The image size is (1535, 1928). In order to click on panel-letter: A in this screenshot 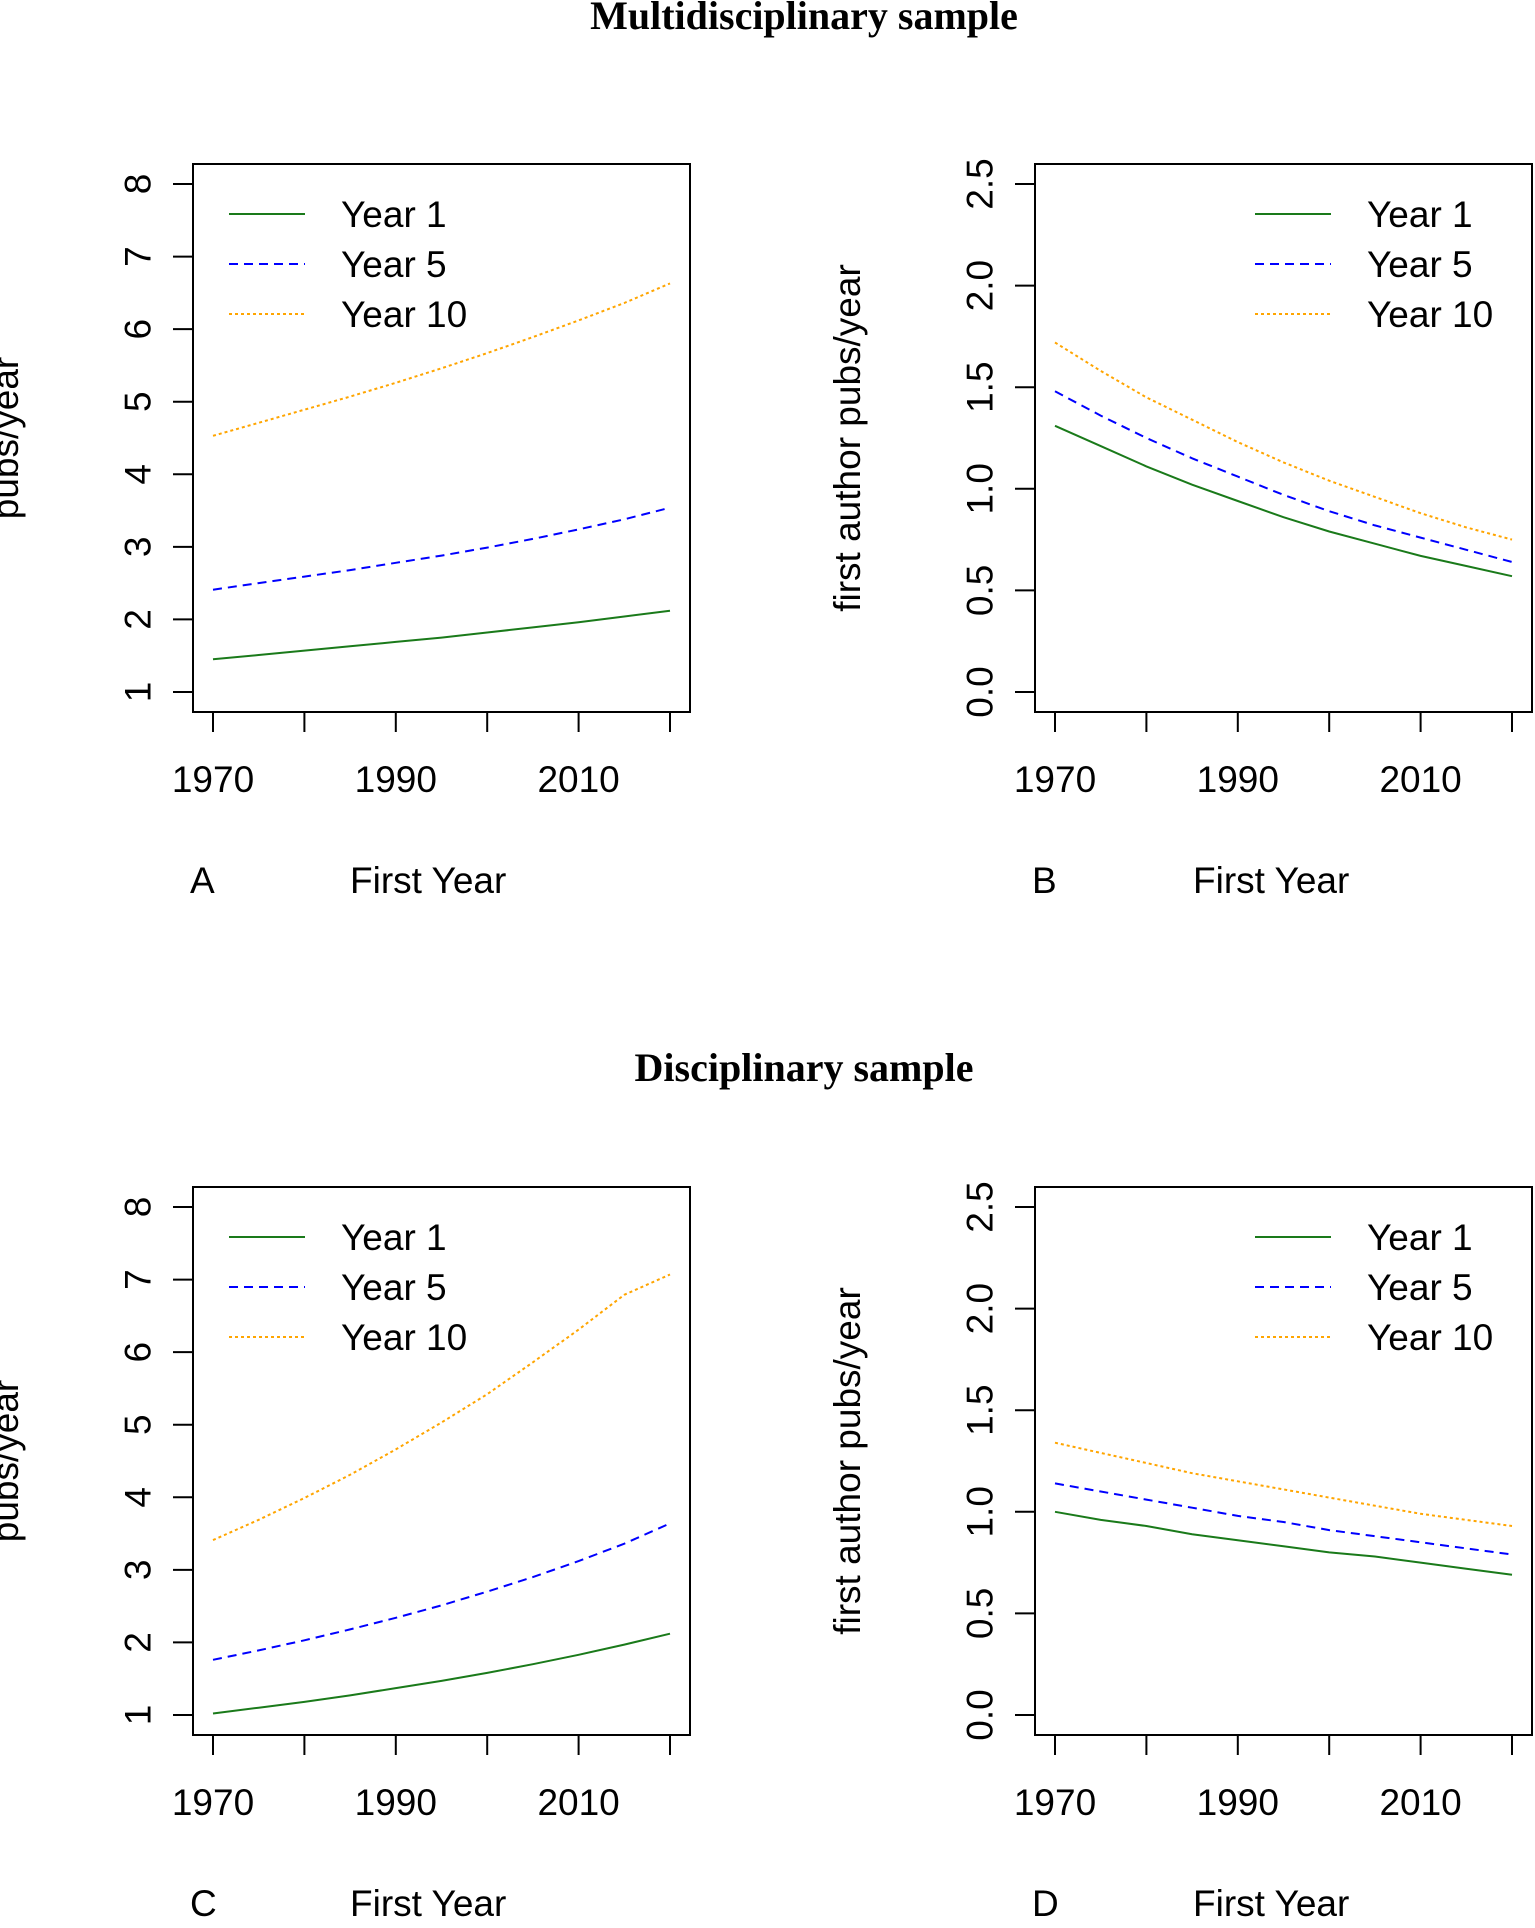, I will do `click(202, 880)`.